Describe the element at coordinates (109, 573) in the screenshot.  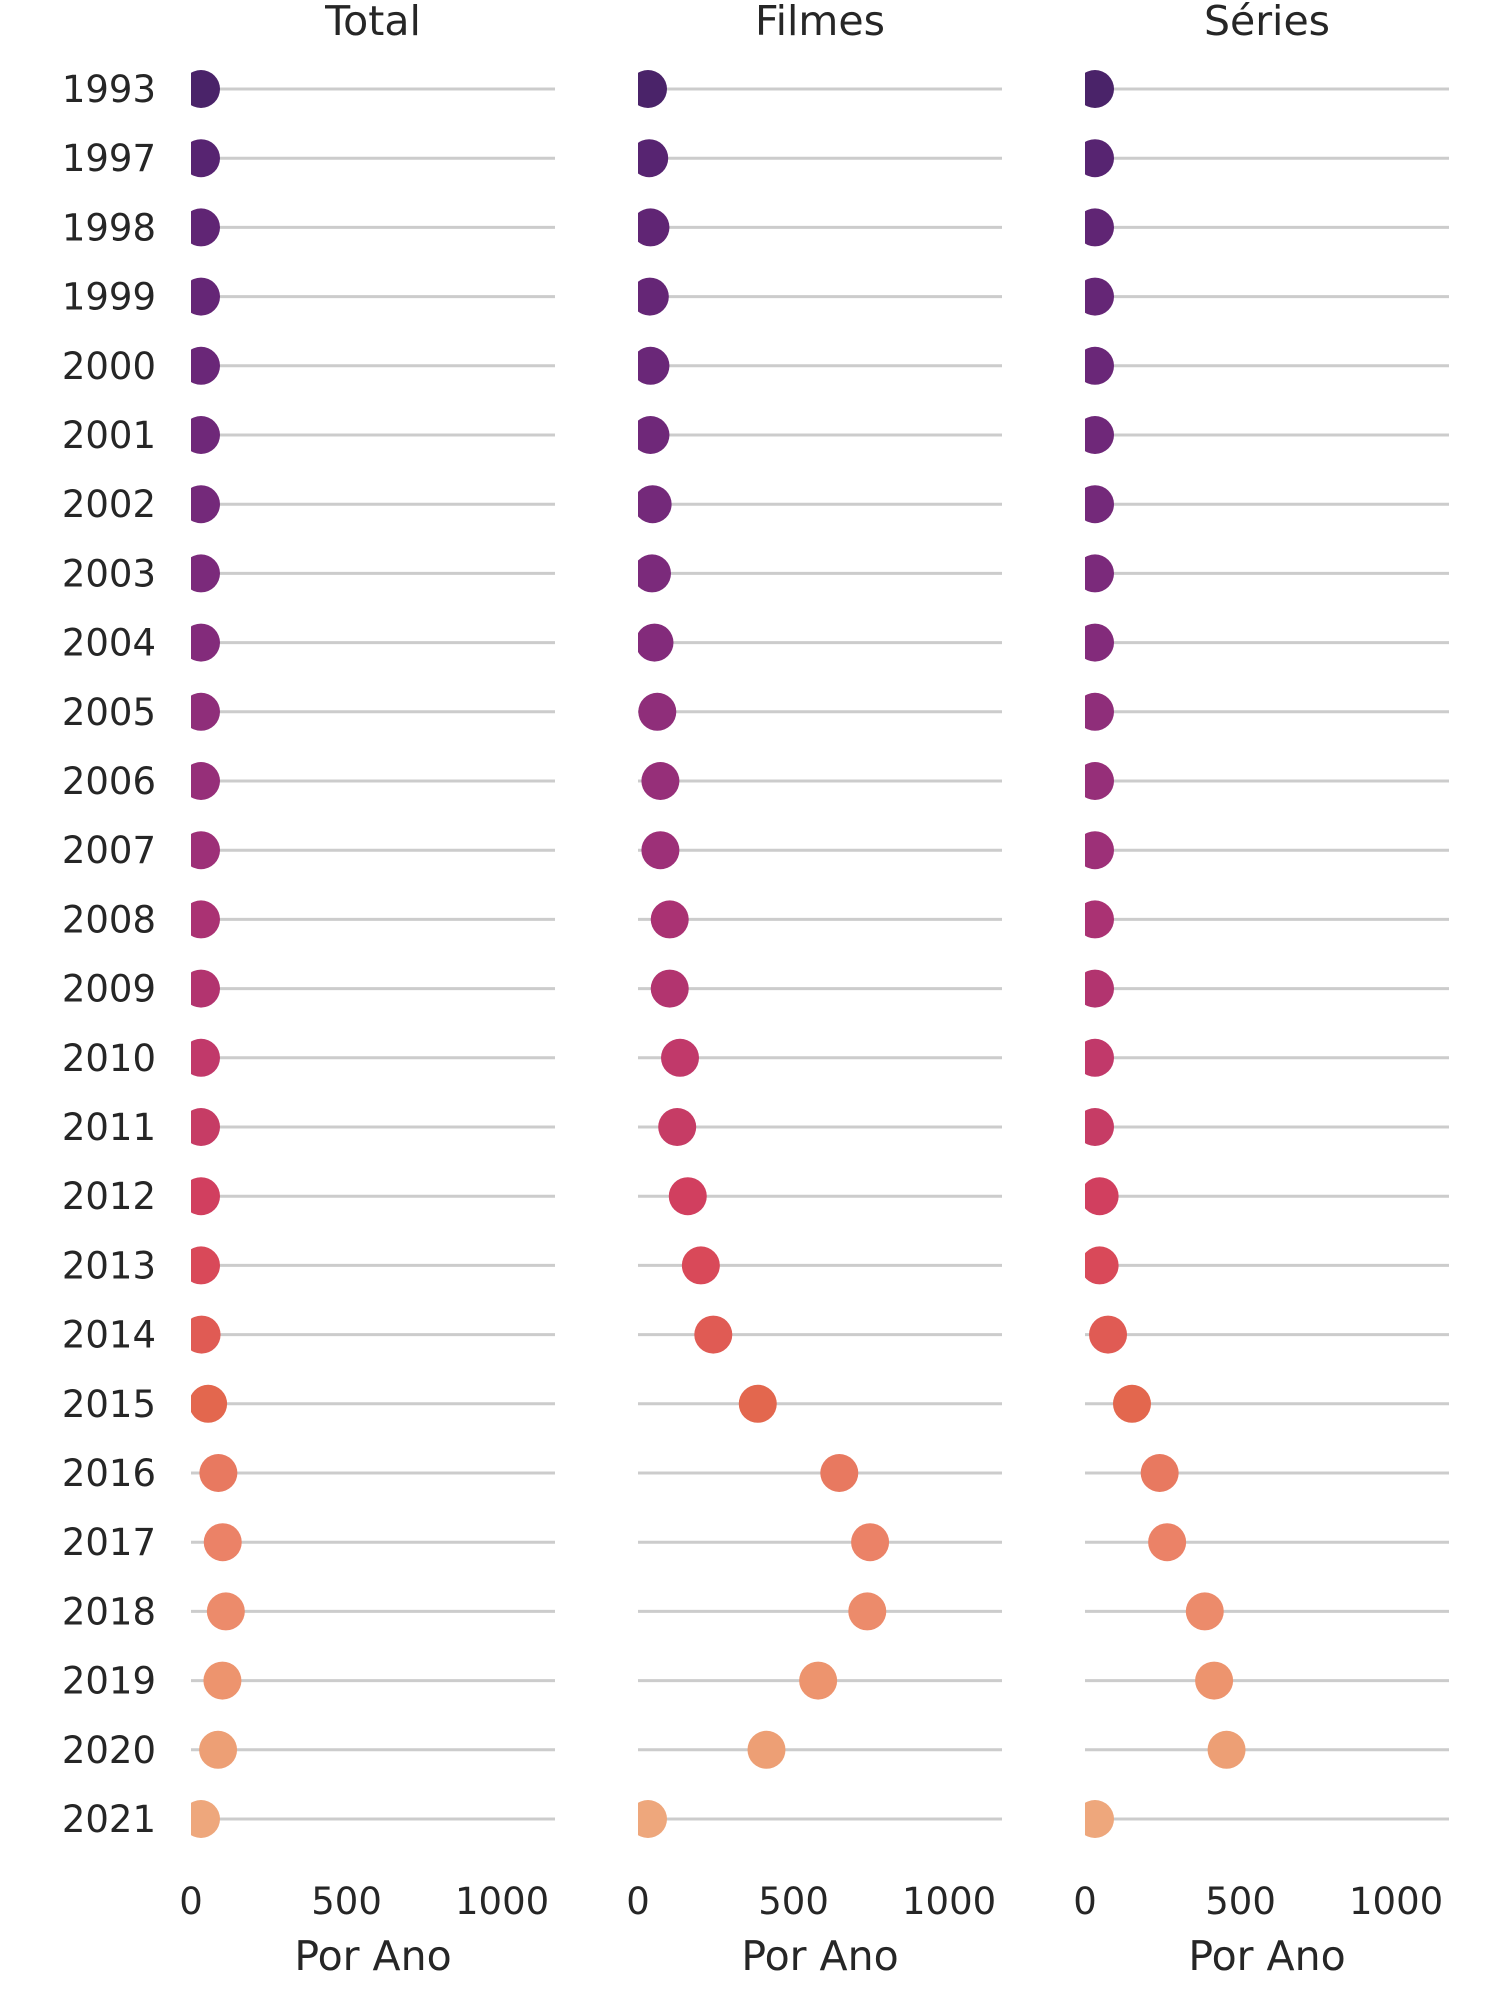
I see `y-tick-label: 2003` at that location.